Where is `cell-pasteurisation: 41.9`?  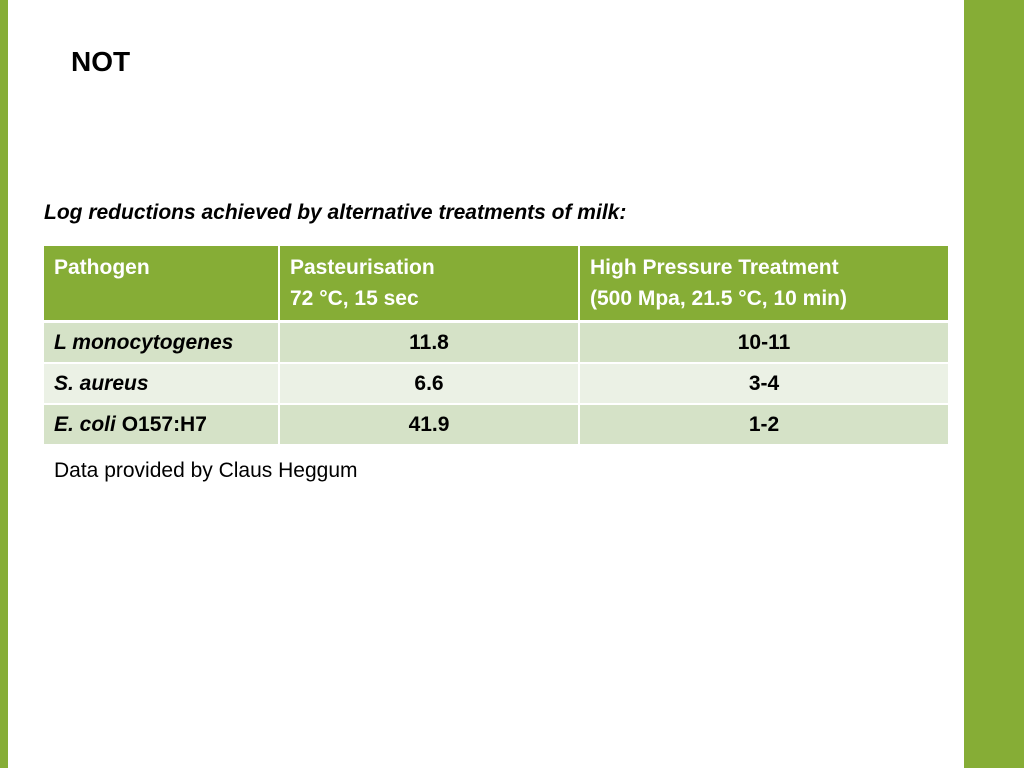 cell-pasteurisation: 41.9 is located at coordinates (429, 425).